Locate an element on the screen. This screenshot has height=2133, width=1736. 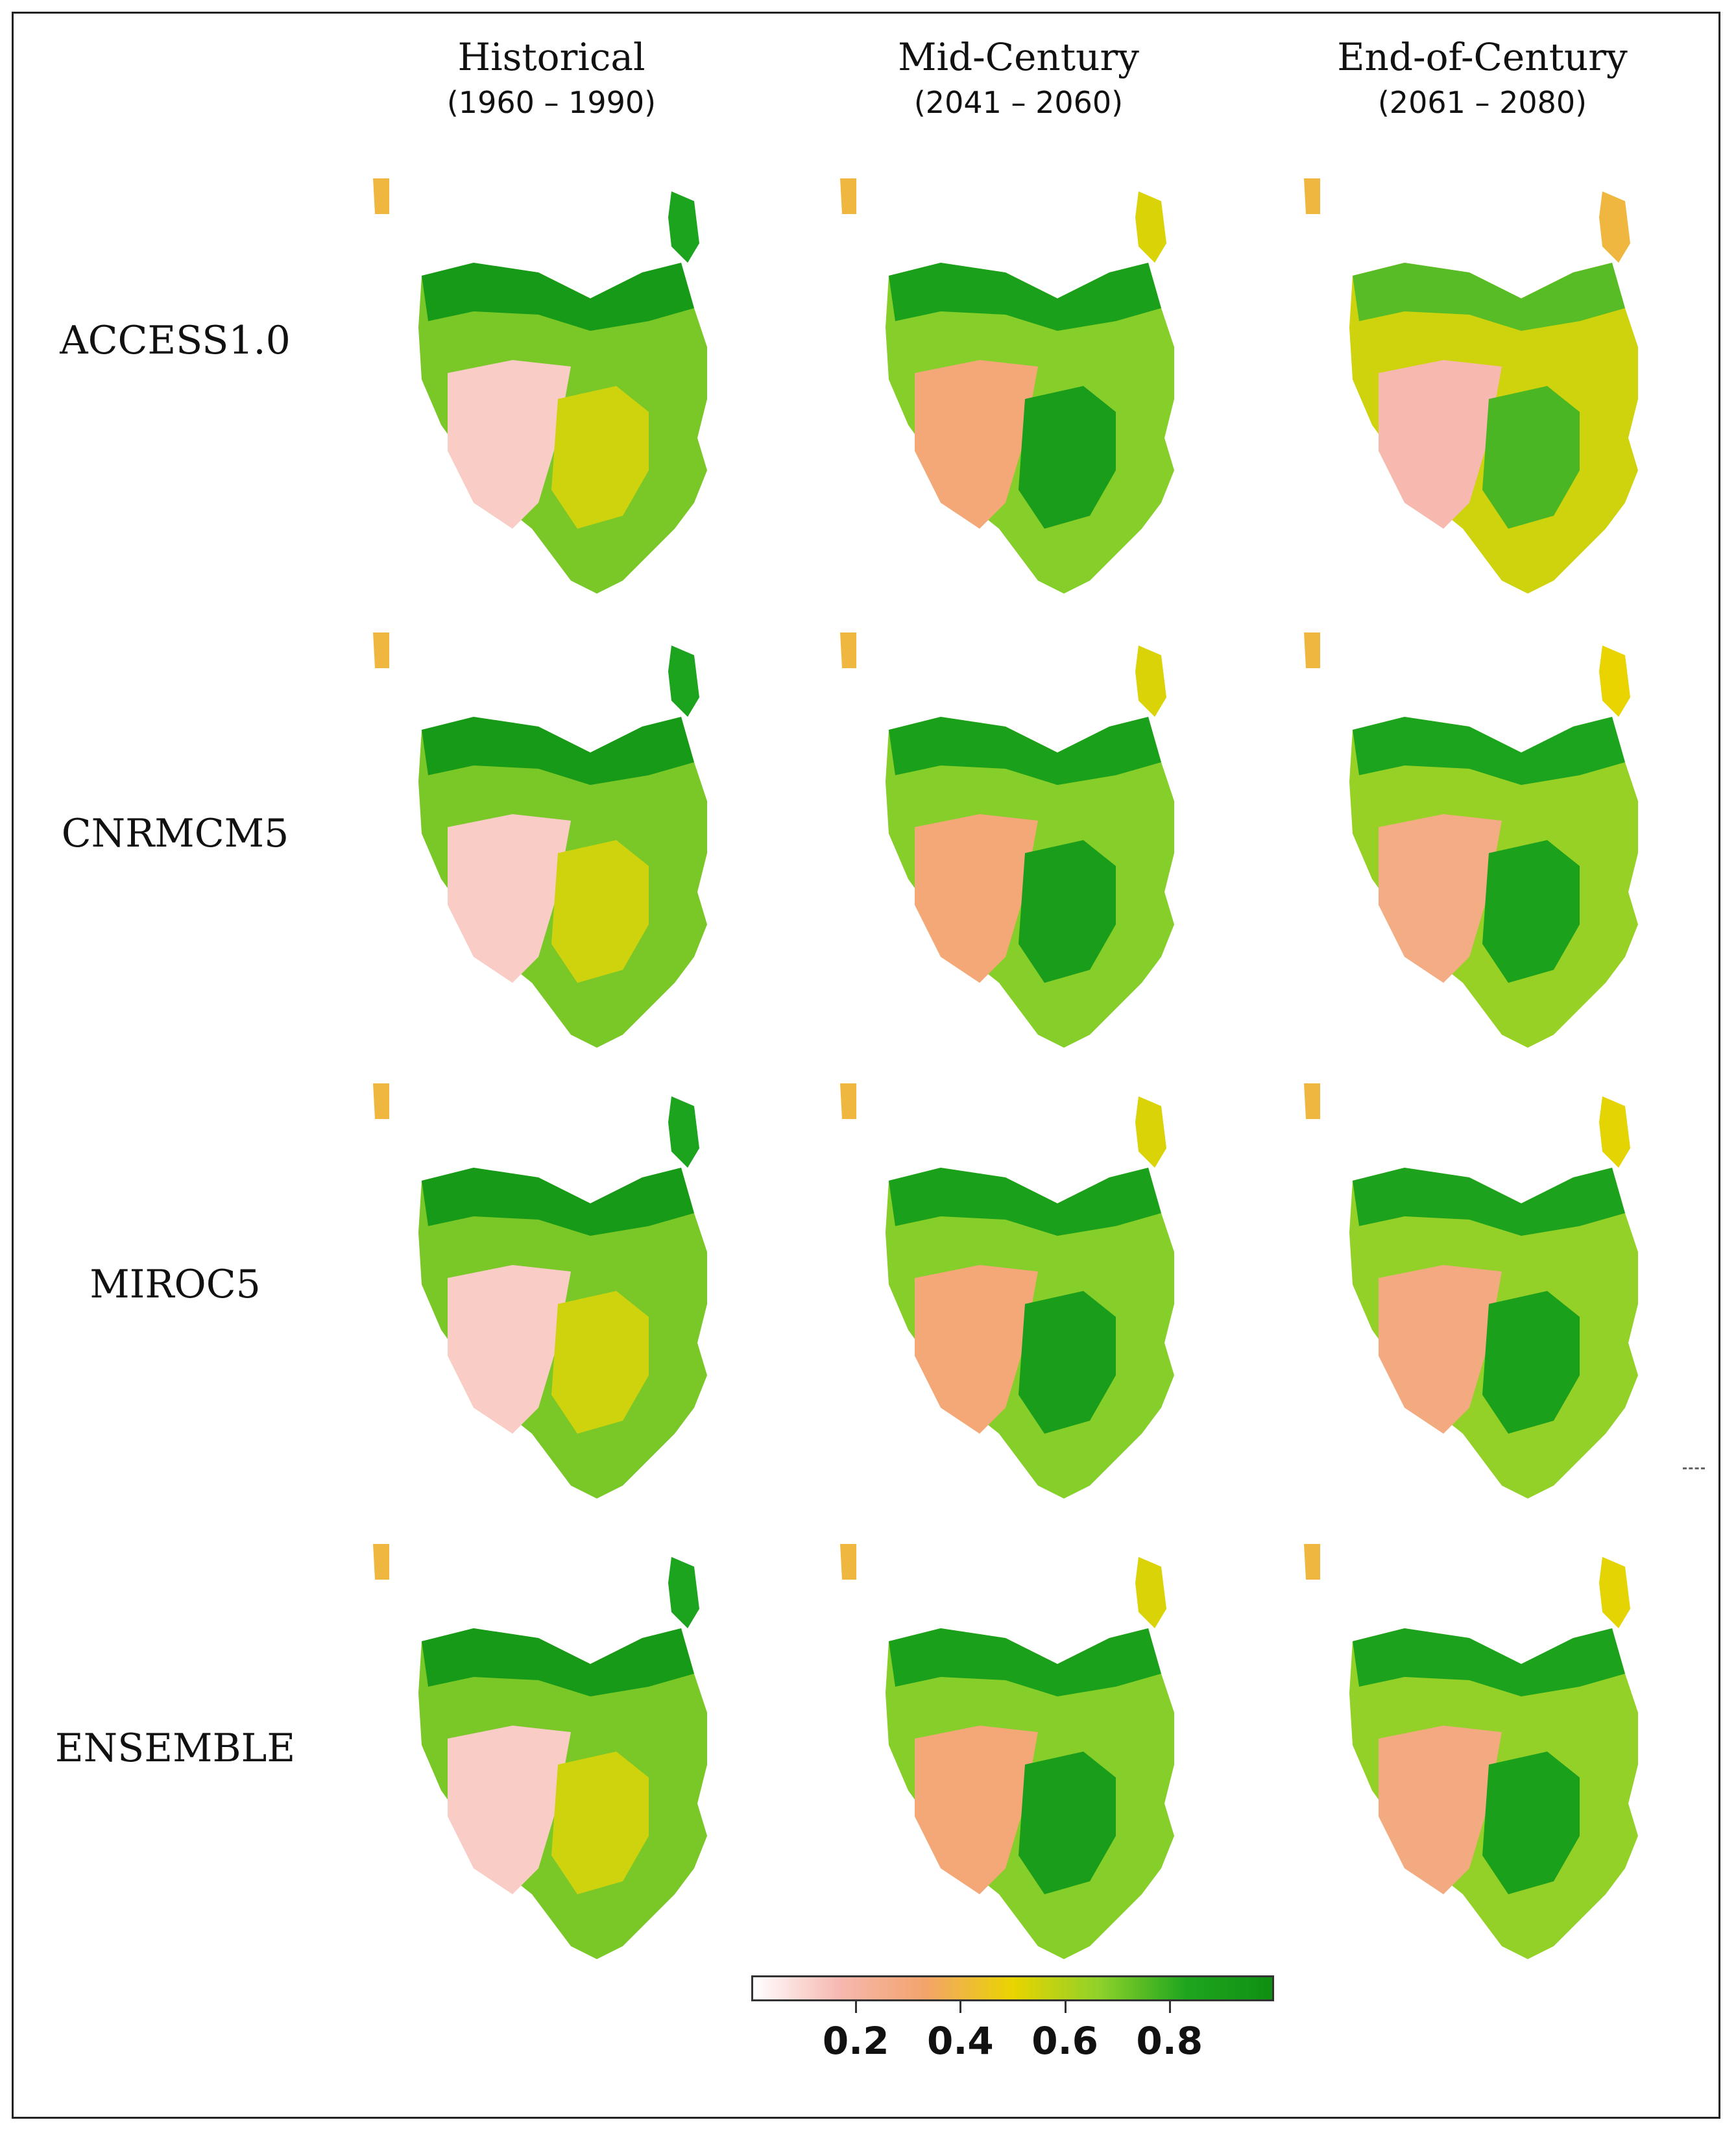
colorbar-tick-label: 0.8 is located at coordinates (1169, 2041).